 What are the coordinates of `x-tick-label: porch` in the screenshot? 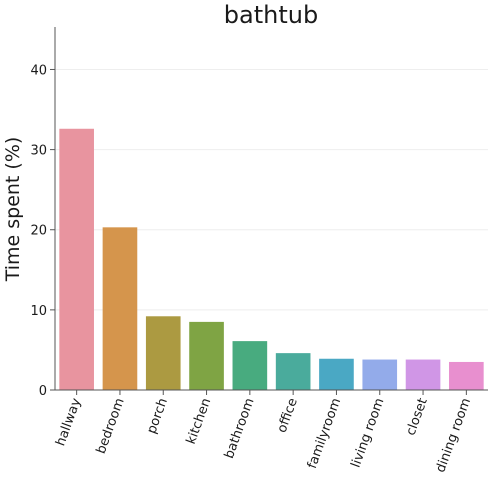 It's located at (157, 416).